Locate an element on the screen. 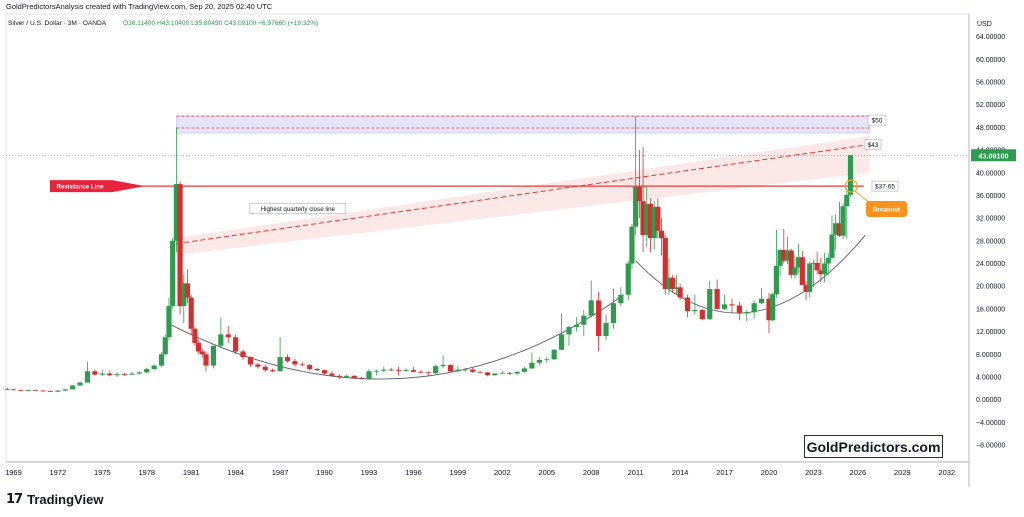 The image size is (1024, 517). tradingview-logo: 17 TradingView is located at coordinates (54, 499).